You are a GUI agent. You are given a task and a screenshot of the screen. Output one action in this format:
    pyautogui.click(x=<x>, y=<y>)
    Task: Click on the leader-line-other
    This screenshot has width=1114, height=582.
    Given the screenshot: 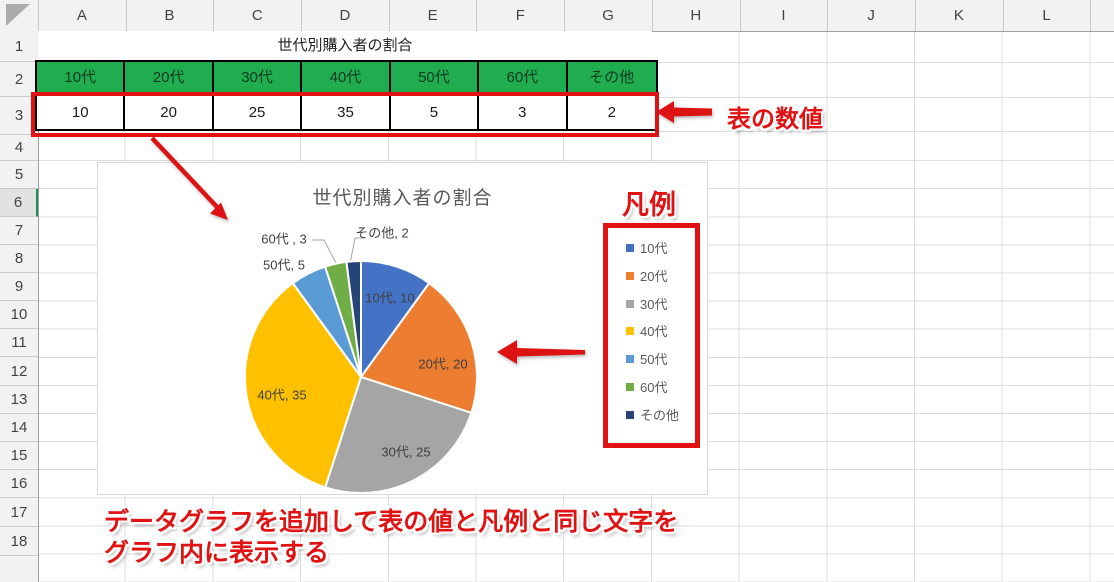 What is the action you would take?
    pyautogui.click(x=357, y=251)
    